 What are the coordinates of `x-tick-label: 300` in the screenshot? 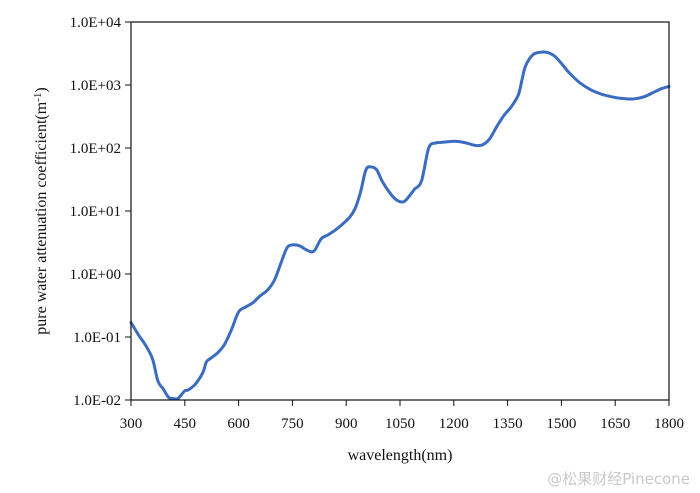 It's located at (131, 424).